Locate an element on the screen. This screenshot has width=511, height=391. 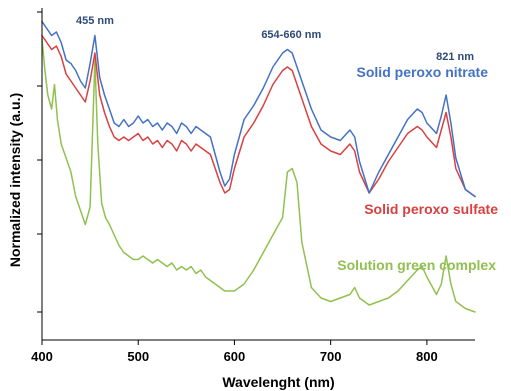
series-label: Solid peroxo nitrate is located at coordinates (423, 72).